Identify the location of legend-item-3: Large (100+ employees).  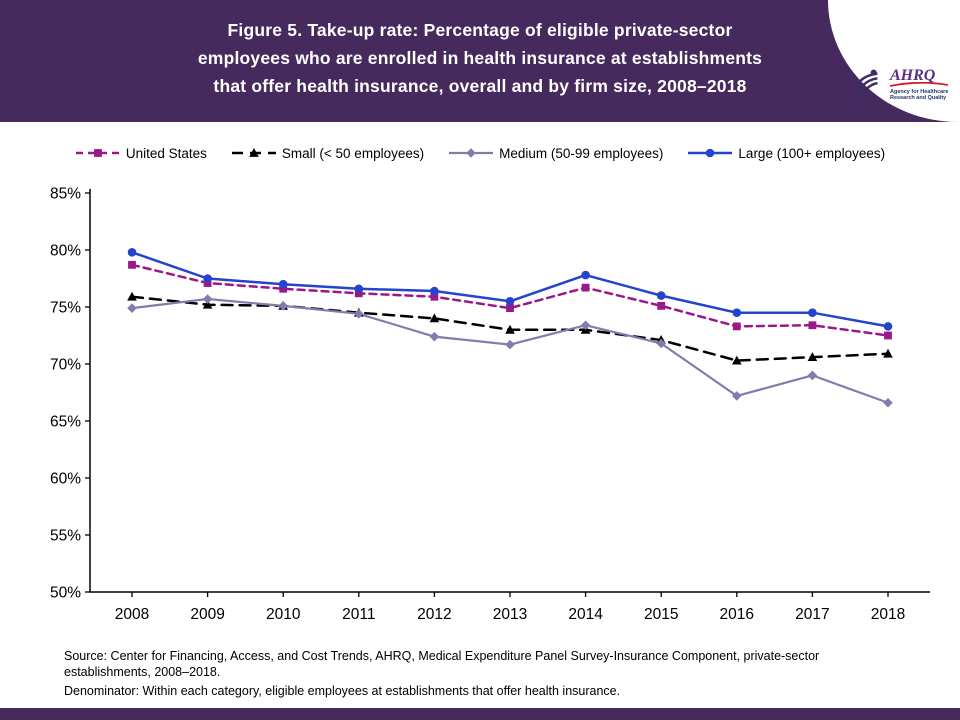
(786, 153).